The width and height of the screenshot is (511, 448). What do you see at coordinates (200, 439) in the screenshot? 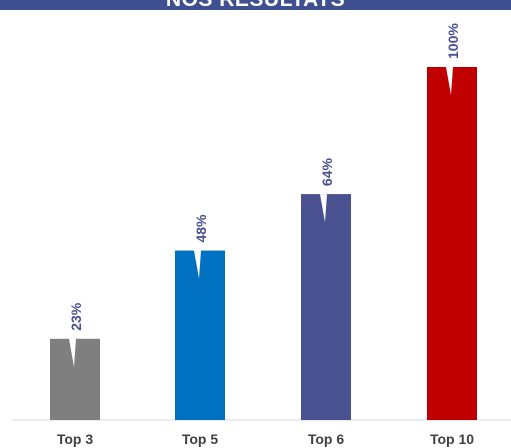
I see `category-label: Top 5` at bounding box center [200, 439].